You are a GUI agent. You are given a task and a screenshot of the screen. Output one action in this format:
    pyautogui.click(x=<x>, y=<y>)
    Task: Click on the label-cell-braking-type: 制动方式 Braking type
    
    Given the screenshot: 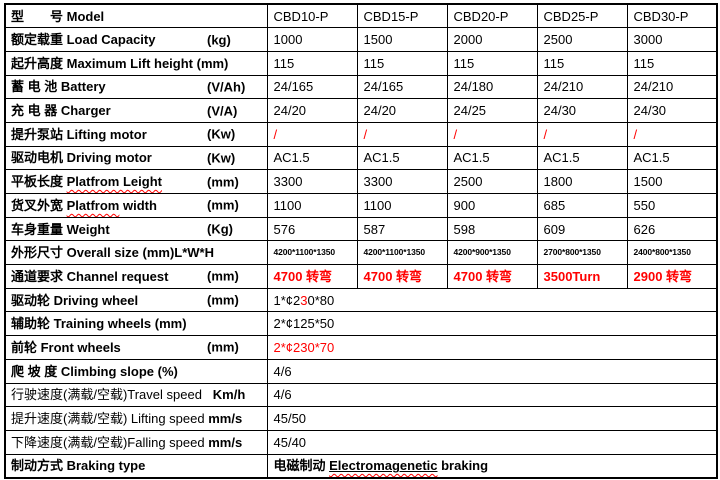 What is the action you would take?
    pyautogui.click(x=136, y=466)
    